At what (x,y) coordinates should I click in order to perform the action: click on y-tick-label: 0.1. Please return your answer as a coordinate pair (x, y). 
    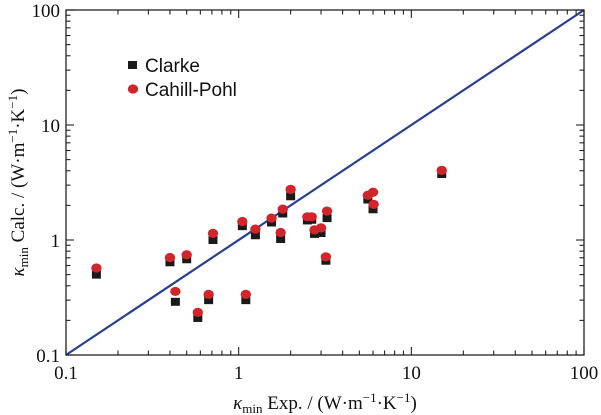
    Looking at the image, I should click on (48, 356).